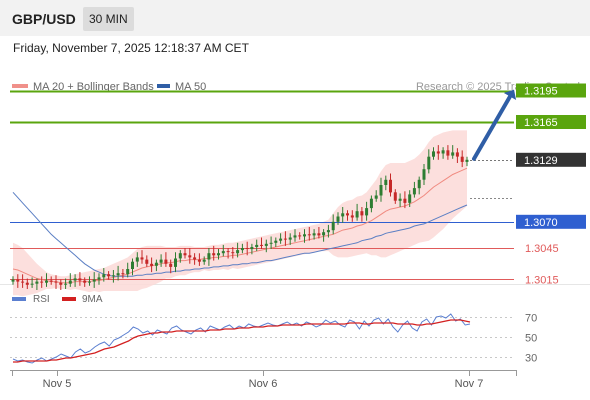 The width and height of the screenshot is (590, 400). I want to click on level-labels: 1.3195 1.3165 1.3129 1.3070 1.3045 1.3015, so click(551, 185).